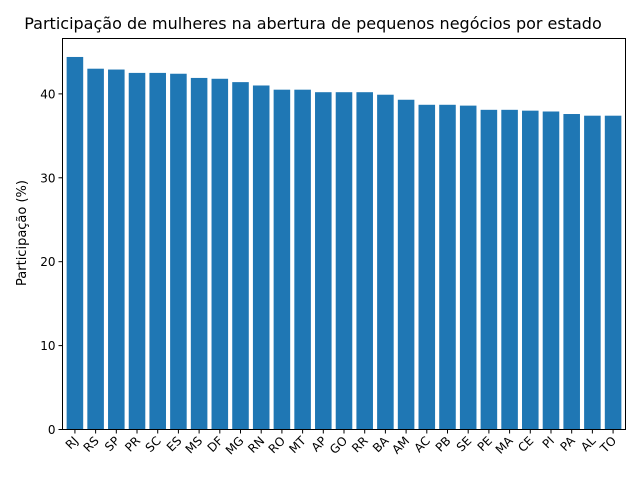 Image resolution: width=640 pixels, height=484 pixels. Describe the element at coordinates (240, 256) in the screenshot. I see `bar-MG` at that location.